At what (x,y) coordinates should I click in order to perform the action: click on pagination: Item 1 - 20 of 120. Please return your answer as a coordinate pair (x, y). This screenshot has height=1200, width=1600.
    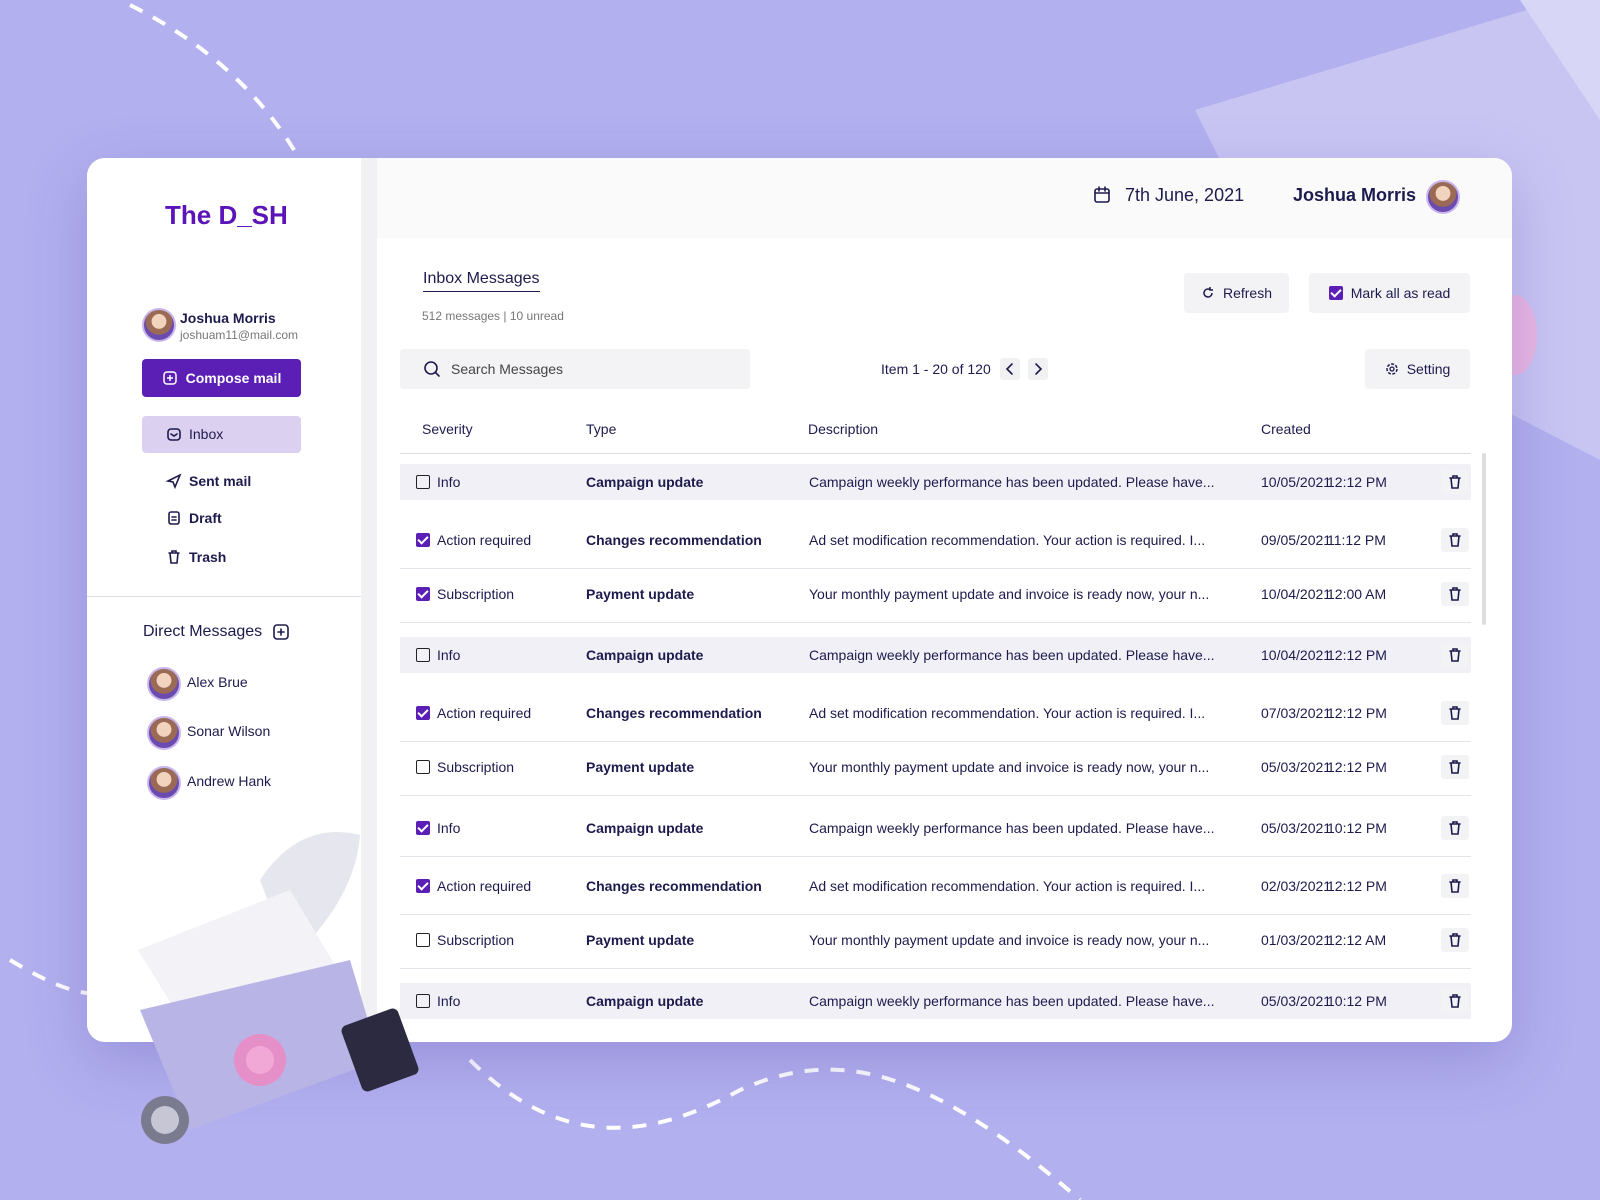
    Looking at the image, I should click on (936, 369).